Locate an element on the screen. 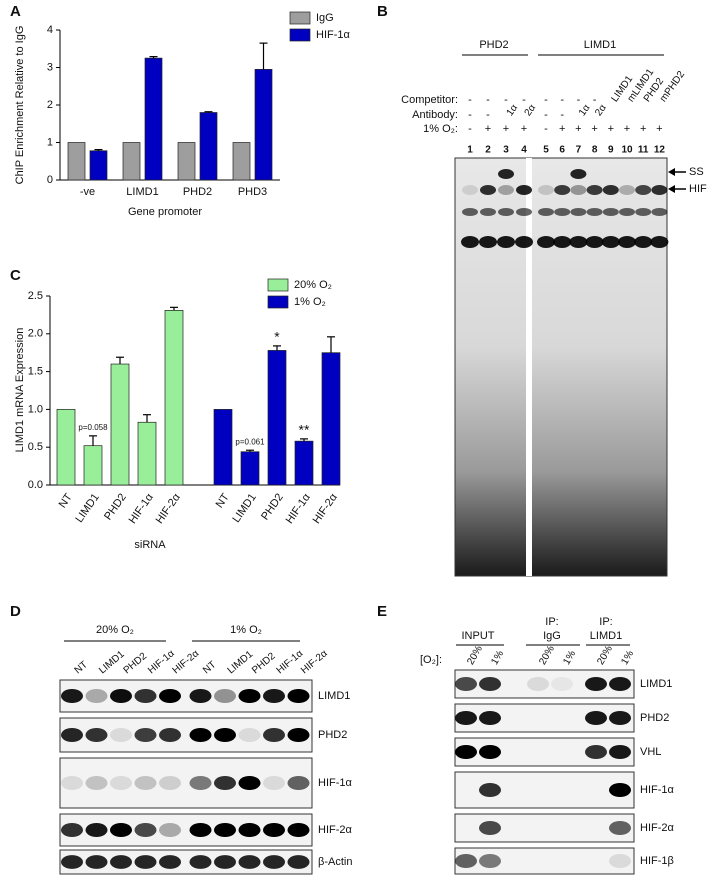 This screenshot has height=877, width=709. blot-label: PHD2 is located at coordinates (332, 735).